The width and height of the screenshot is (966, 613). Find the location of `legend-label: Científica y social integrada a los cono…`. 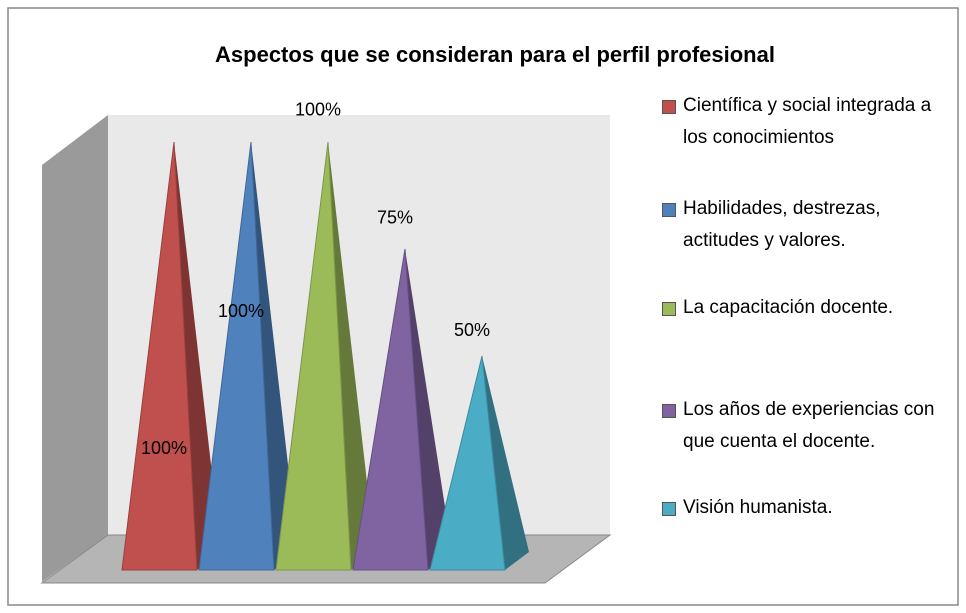

legend-label: Científica y social integrada a los cono… is located at coordinates (807, 121).